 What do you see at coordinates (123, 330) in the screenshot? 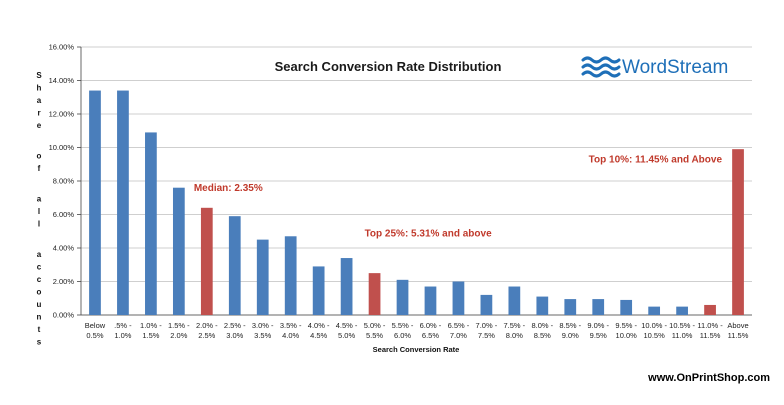
I see `x-tick-label: .5% -1.0%` at bounding box center [123, 330].